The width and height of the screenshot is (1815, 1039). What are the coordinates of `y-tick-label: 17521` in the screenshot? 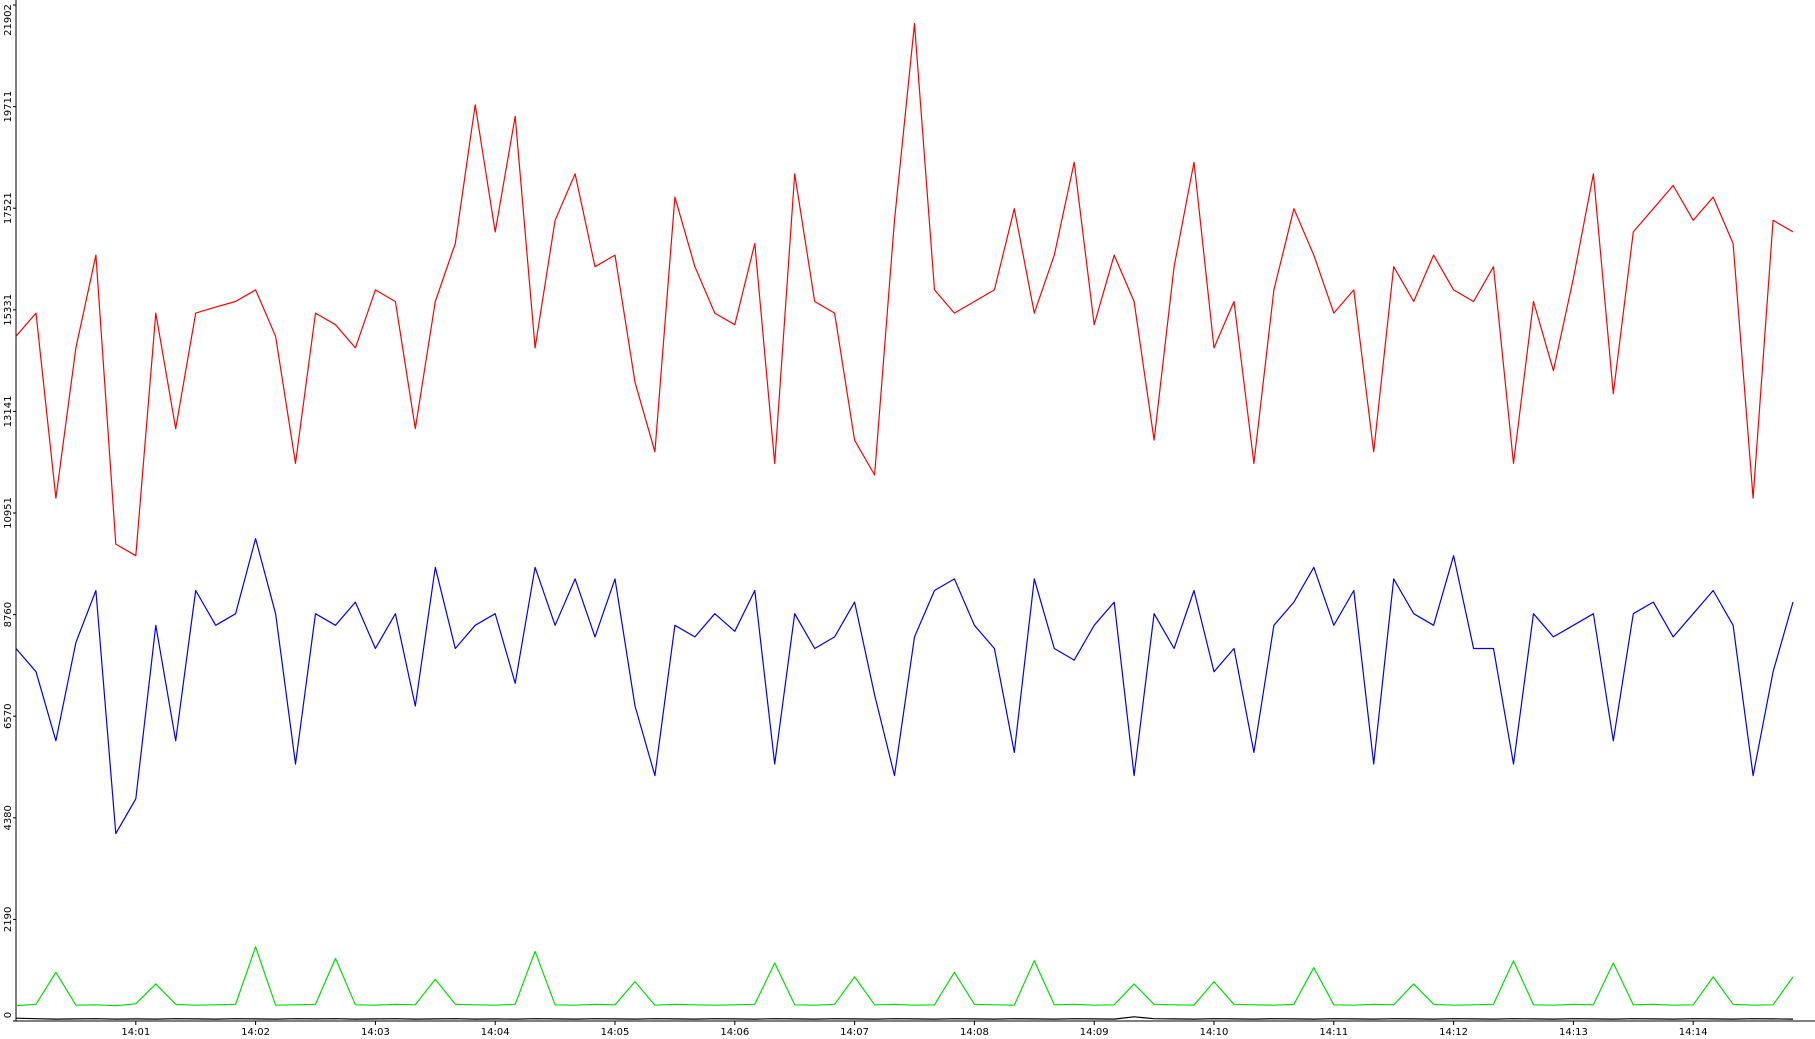 It's located at (8, 208).